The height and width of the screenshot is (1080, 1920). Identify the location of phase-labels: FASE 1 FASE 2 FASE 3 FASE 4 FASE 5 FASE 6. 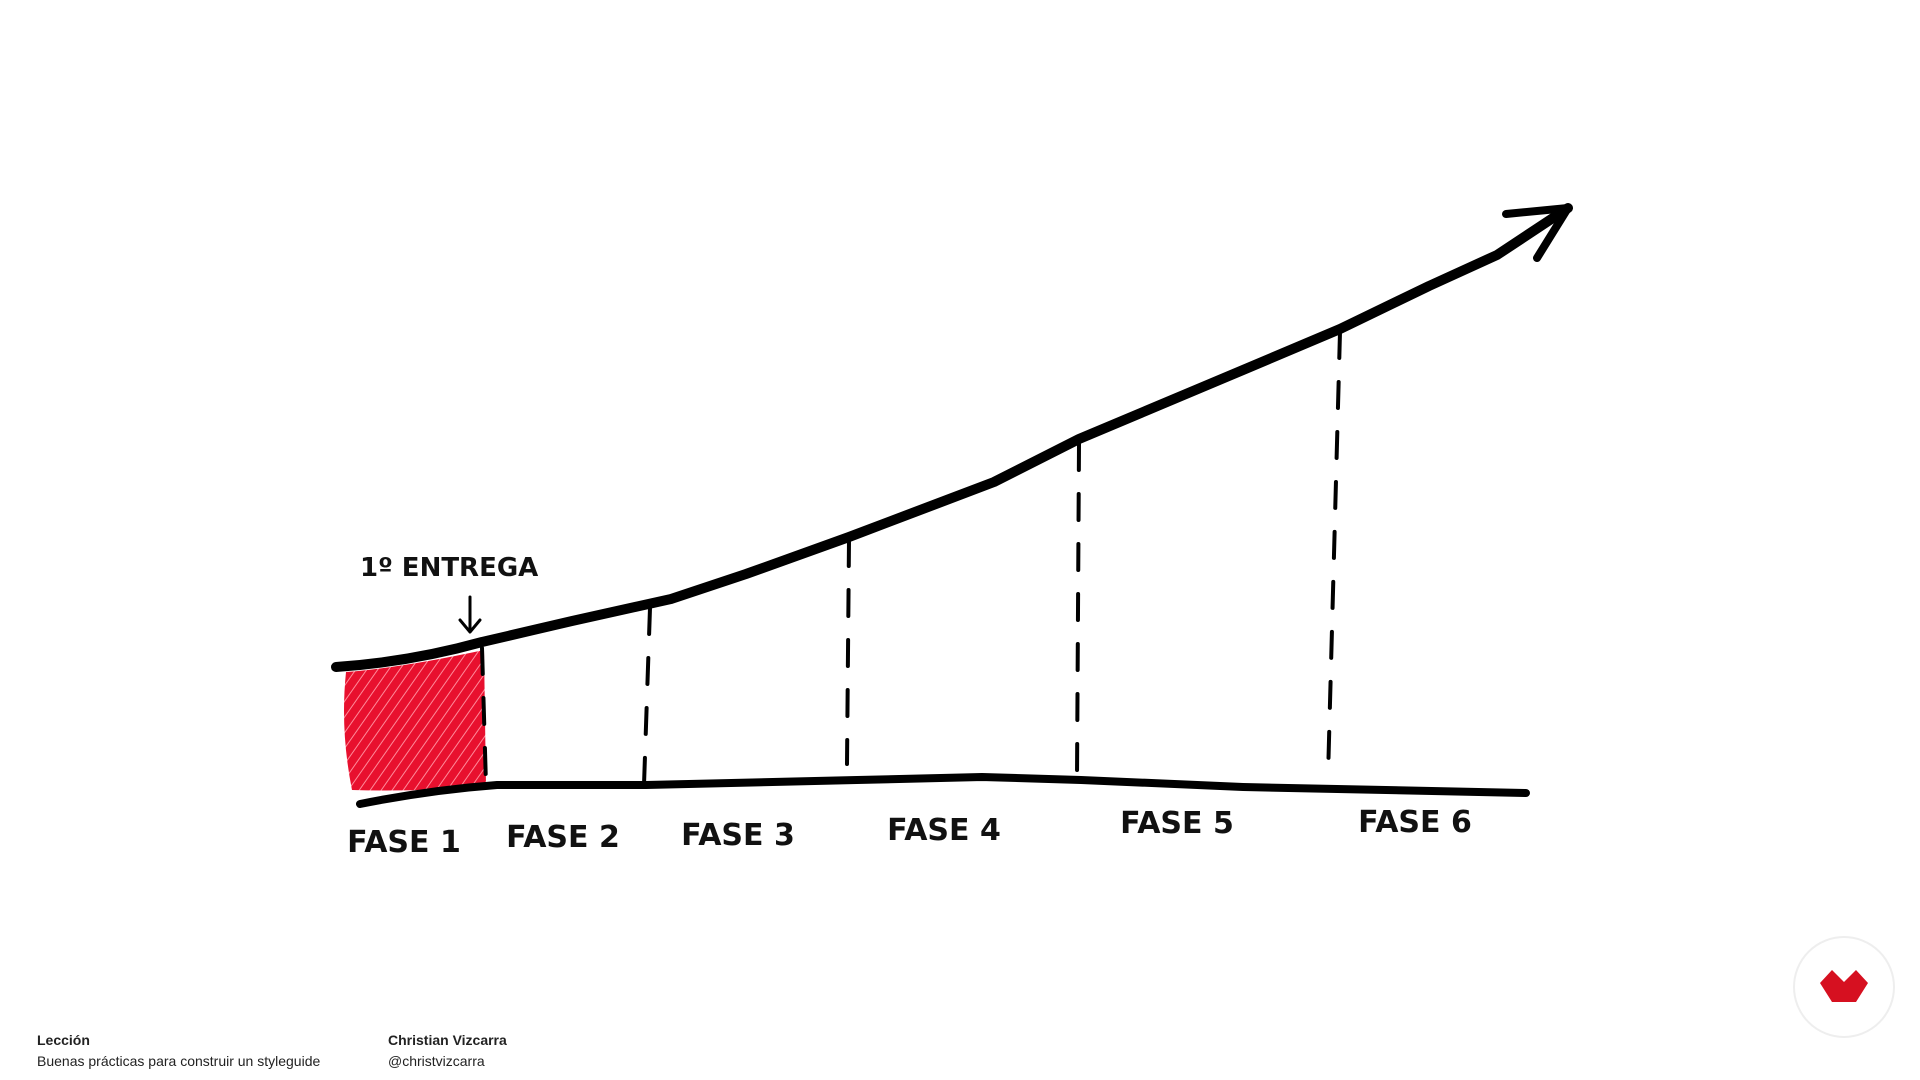
(909, 832).